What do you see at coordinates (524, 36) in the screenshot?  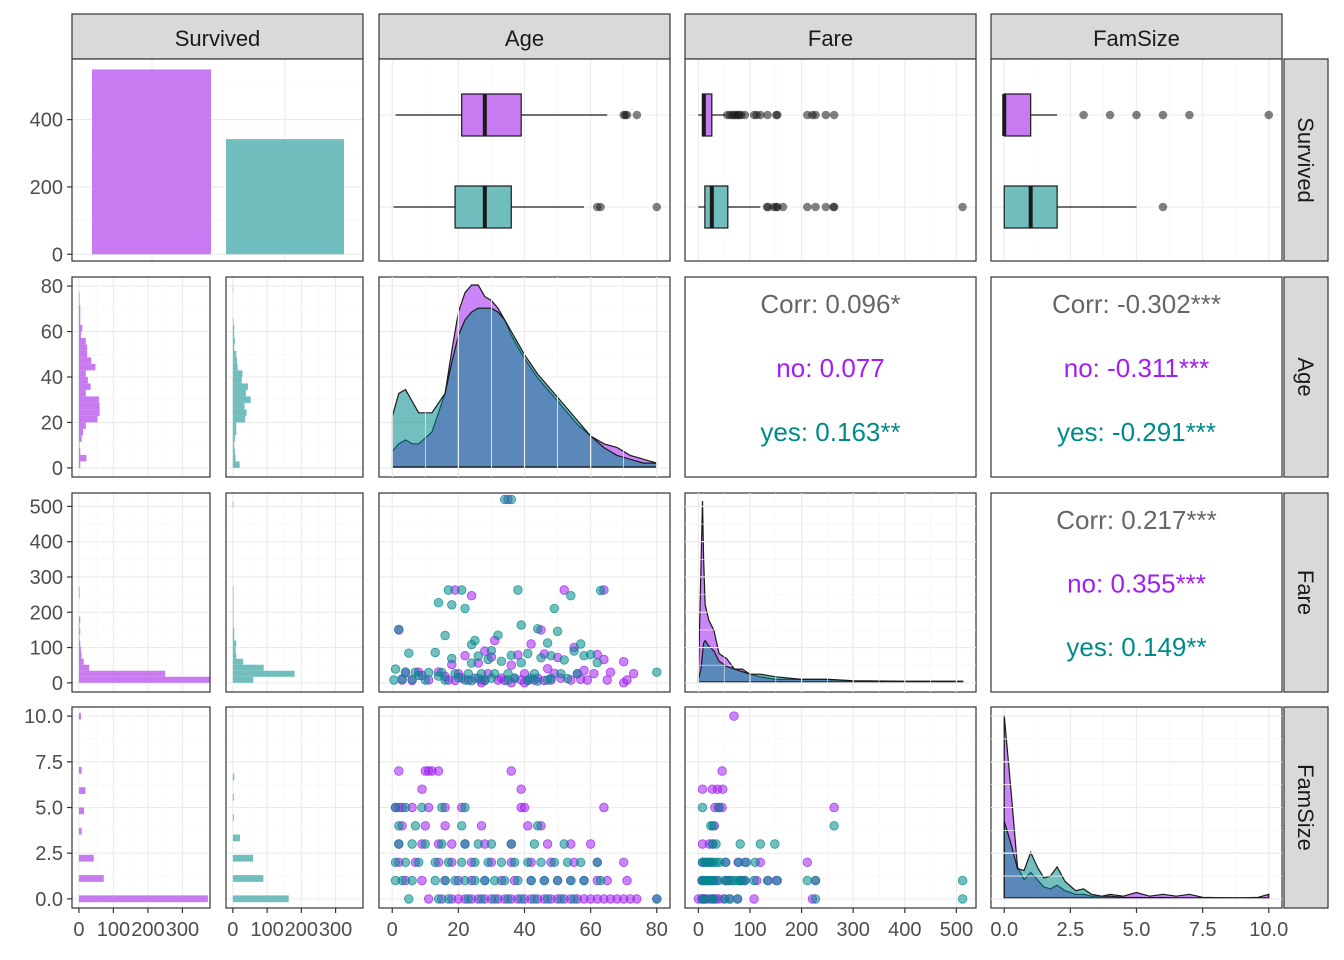 I see `column-strip` at bounding box center [524, 36].